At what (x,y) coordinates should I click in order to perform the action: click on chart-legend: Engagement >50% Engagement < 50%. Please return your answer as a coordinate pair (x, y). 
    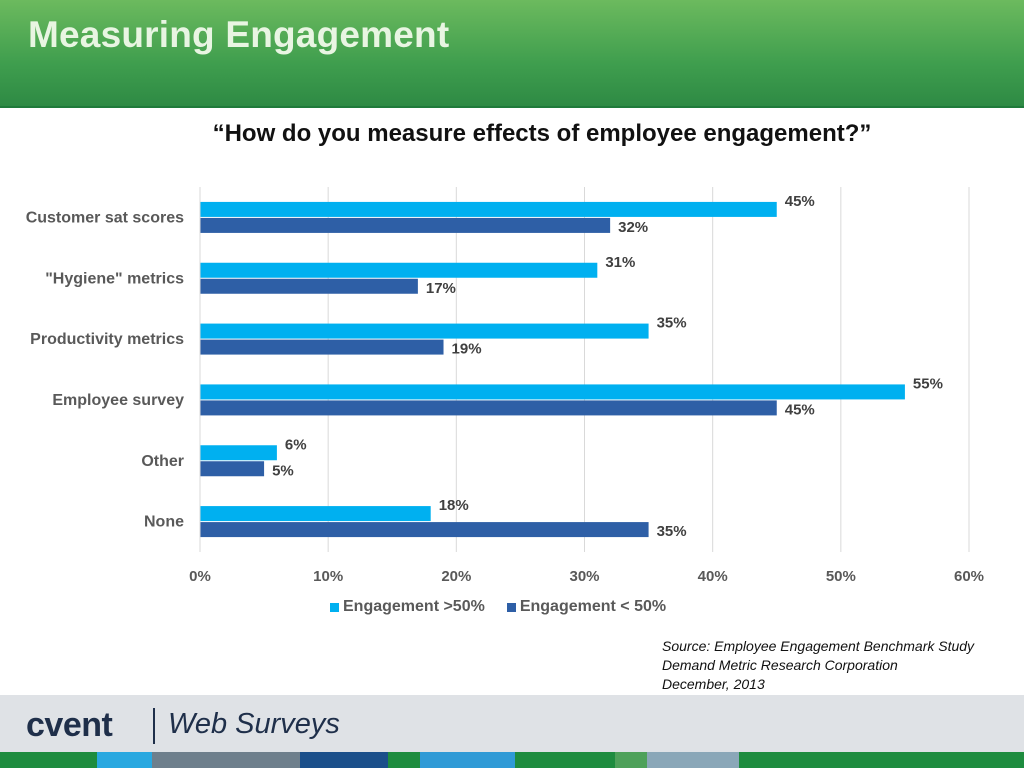
    Looking at the image, I should click on (498, 607).